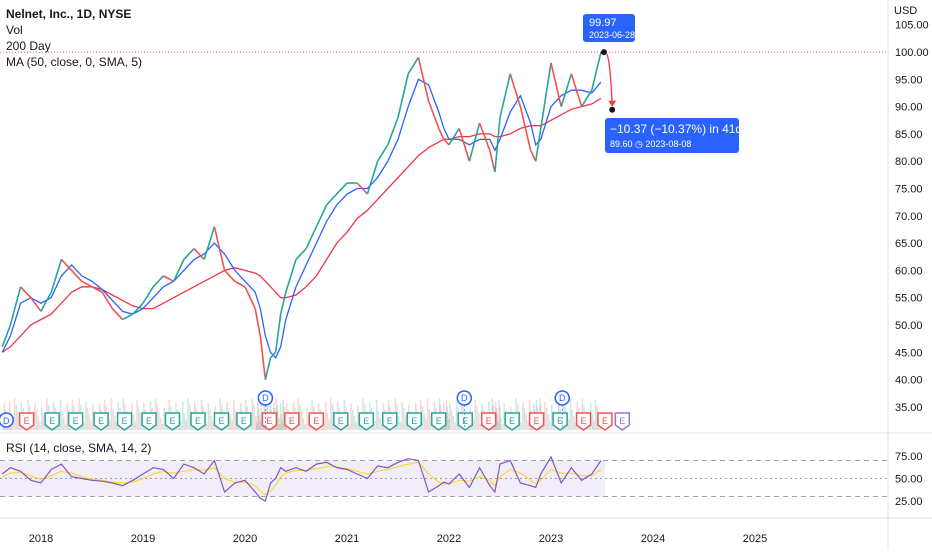 The height and width of the screenshot is (555, 932). I want to click on legend-ma200: 200 Day, so click(28, 46).